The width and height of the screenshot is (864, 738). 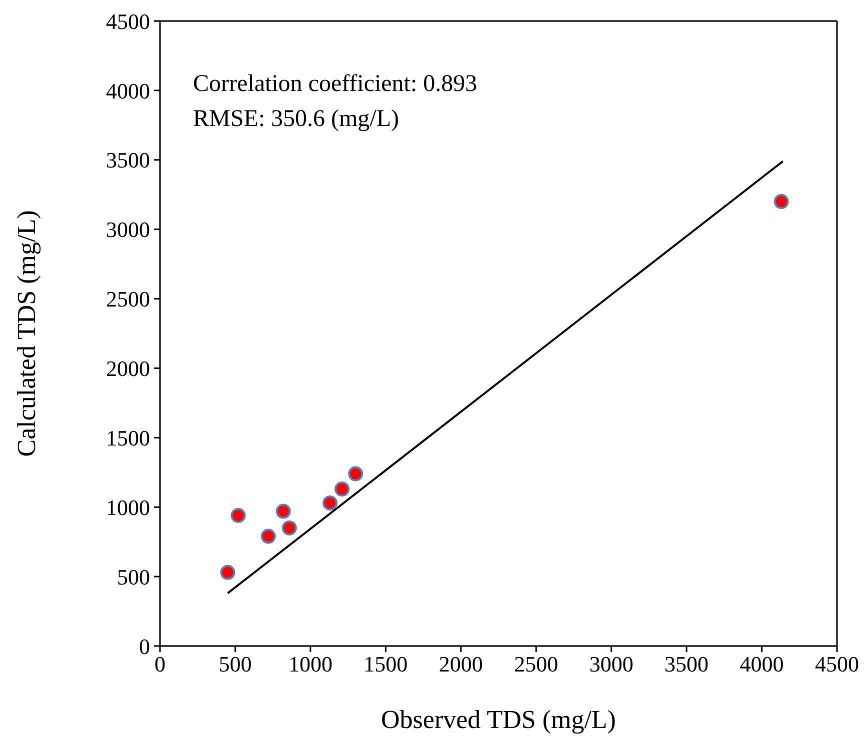 What do you see at coordinates (144, 646) in the screenshot?
I see `y-tick-label: 0` at bounding box center [144, 646].